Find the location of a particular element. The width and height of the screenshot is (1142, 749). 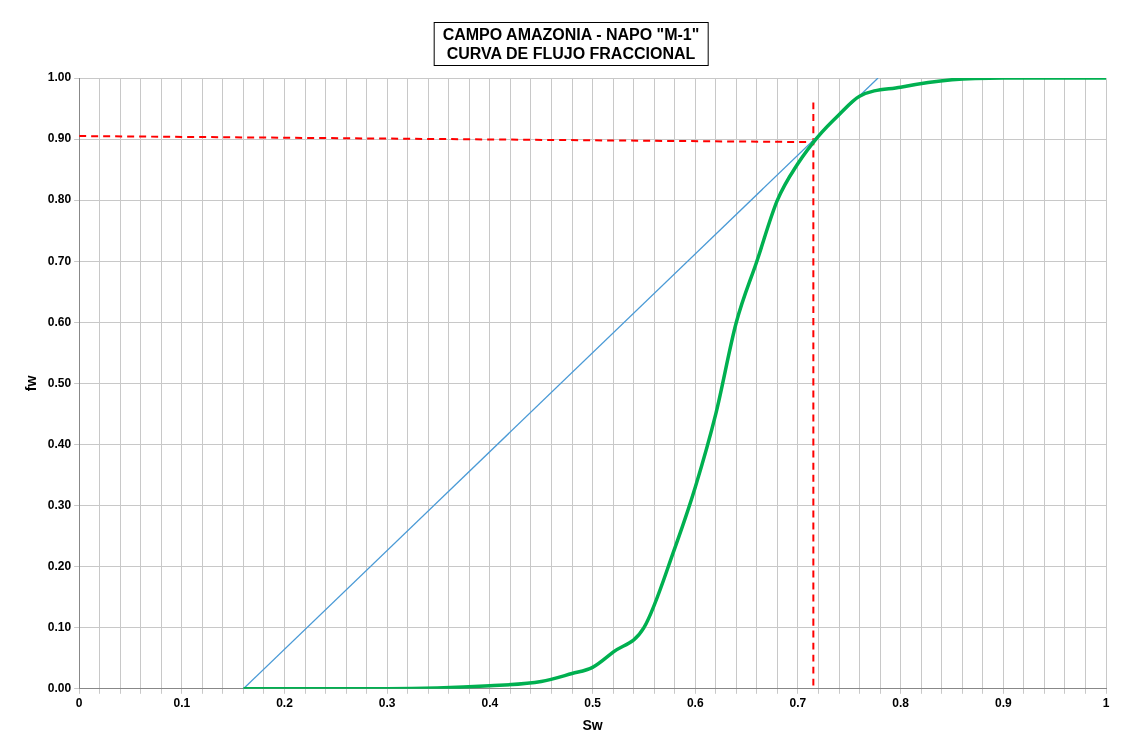

y-tick-label: 0.60 is located at coordinates (59, 321).